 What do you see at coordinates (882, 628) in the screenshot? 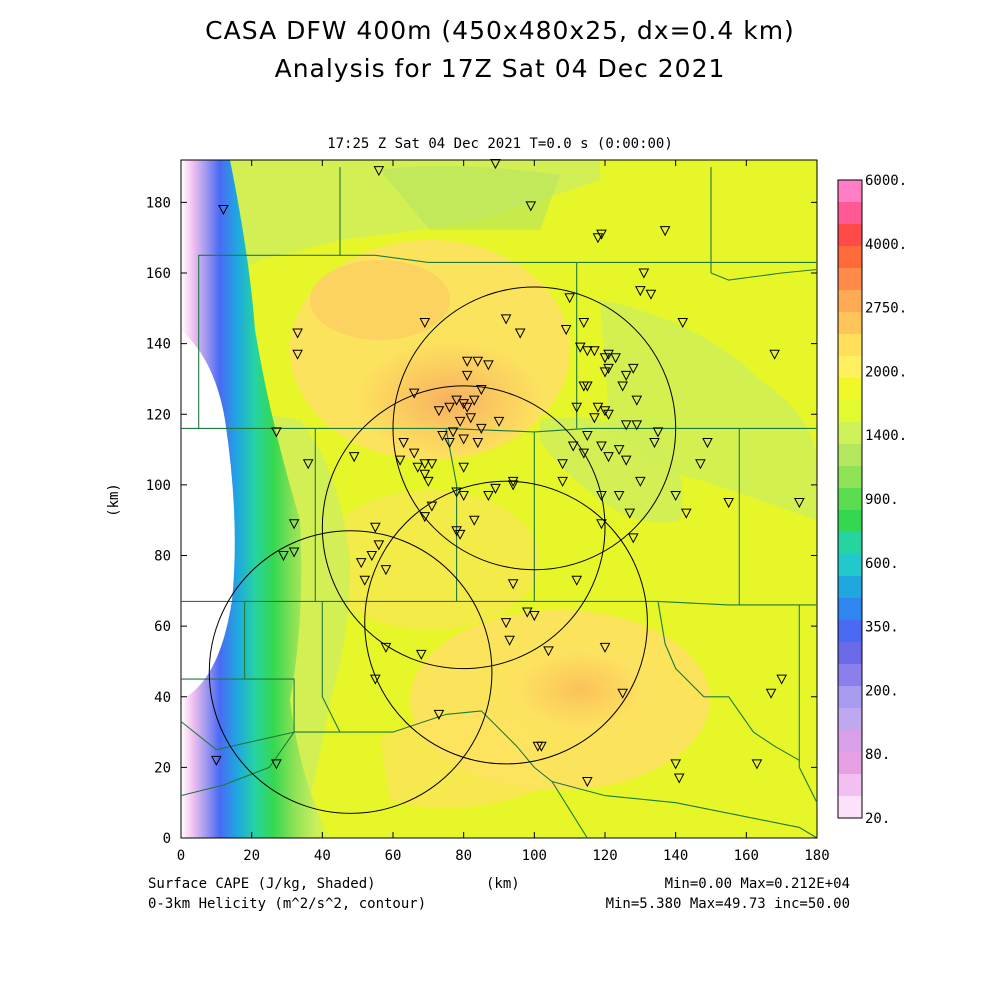
I see `colorbar-label: 350.` at bounding box center [882, 628].